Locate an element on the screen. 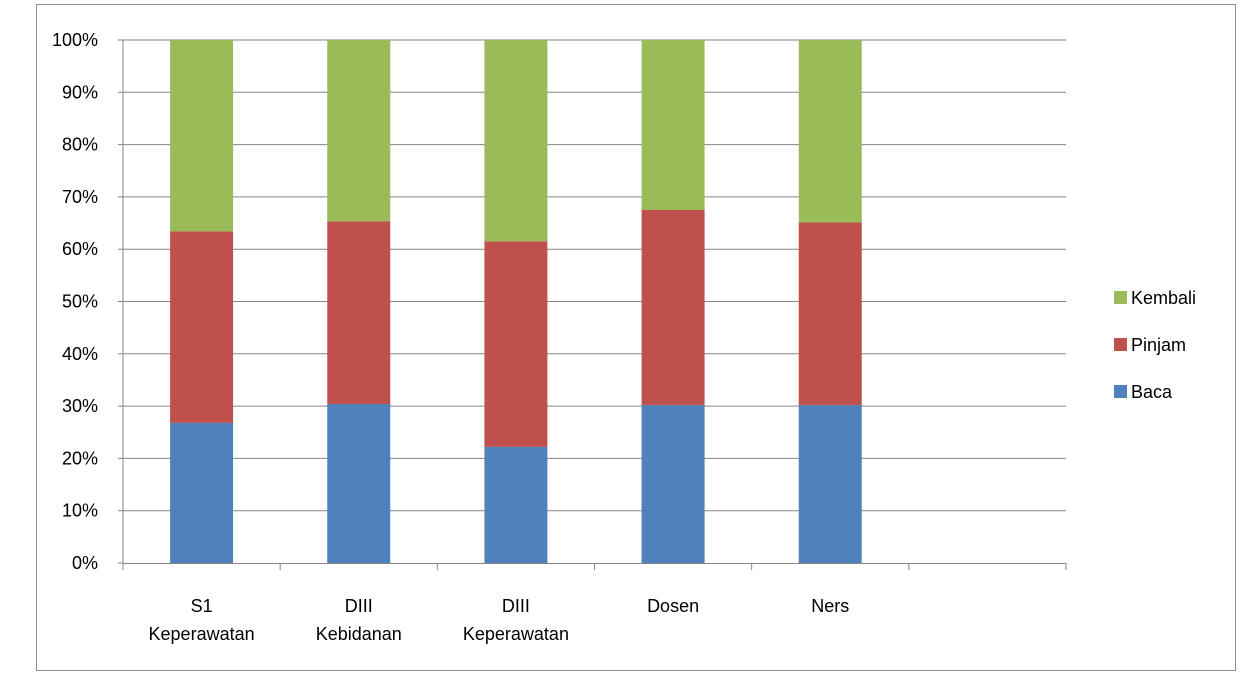 The image size is (1240, 675). x-tick-label: Kebidanan is located at coordinates (359, 634).